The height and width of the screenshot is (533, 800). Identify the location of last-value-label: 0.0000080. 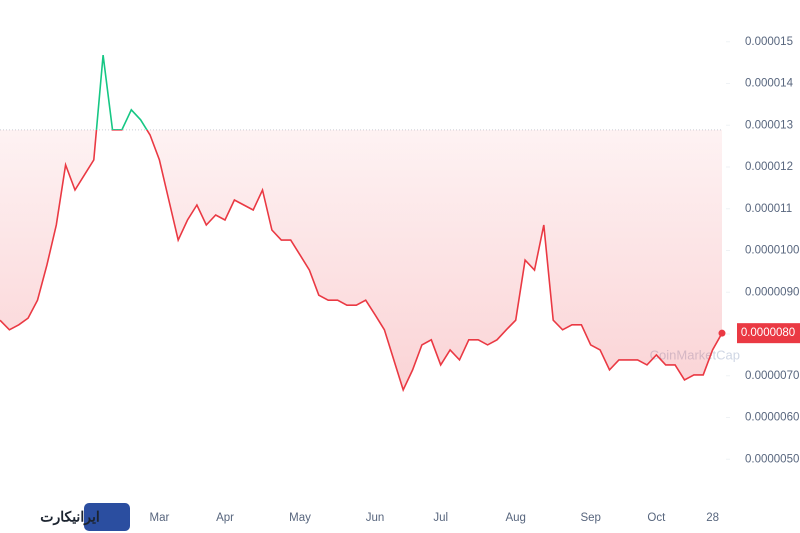
(768, 333).